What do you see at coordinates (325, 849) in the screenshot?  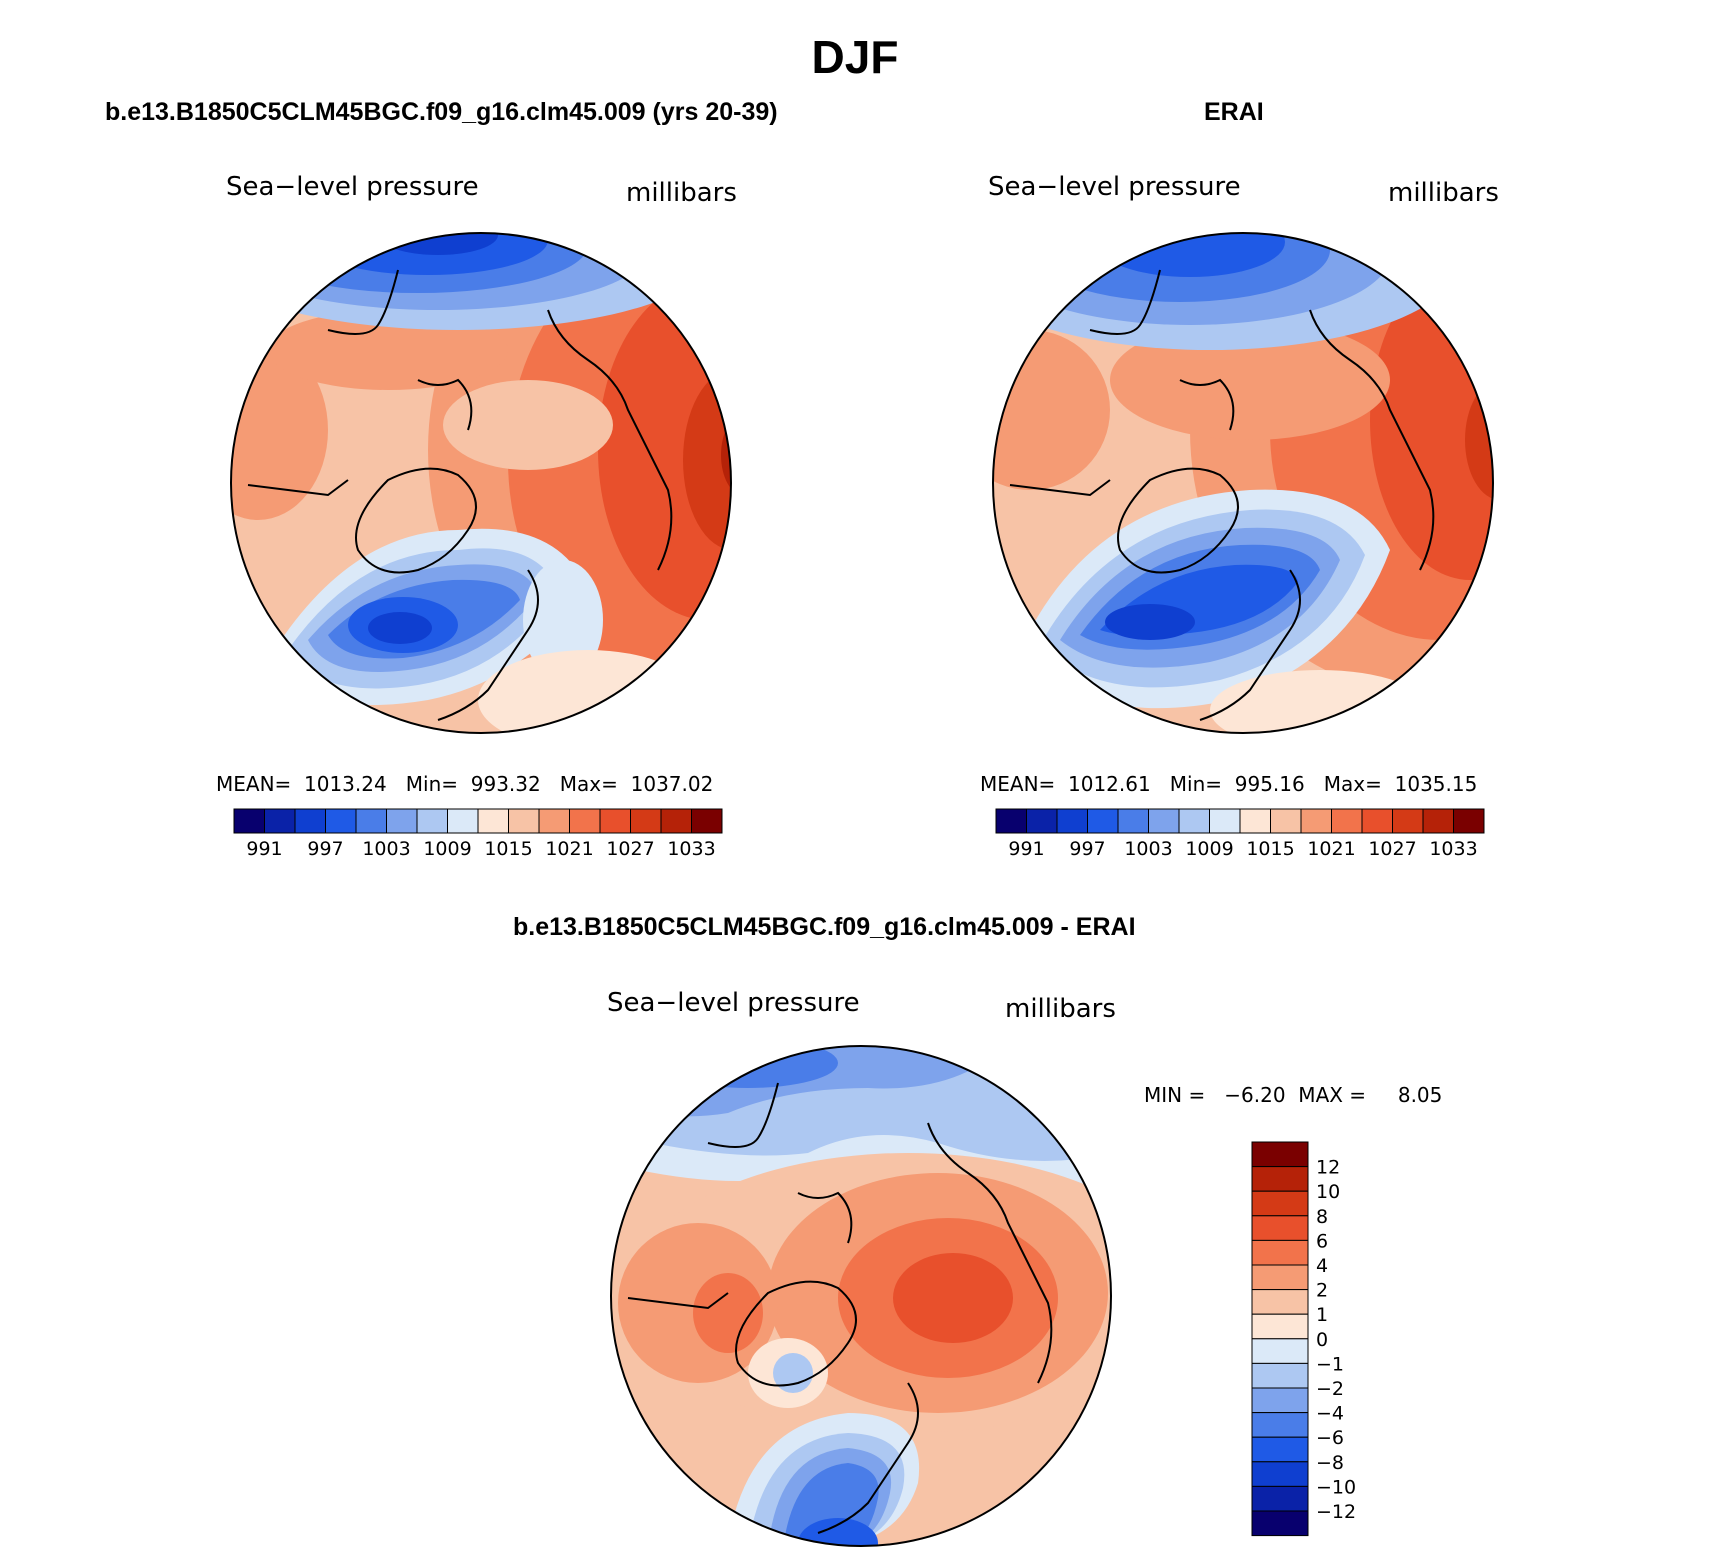 I see `model-colorbar-label: 997` at bounding box center [325, 849].